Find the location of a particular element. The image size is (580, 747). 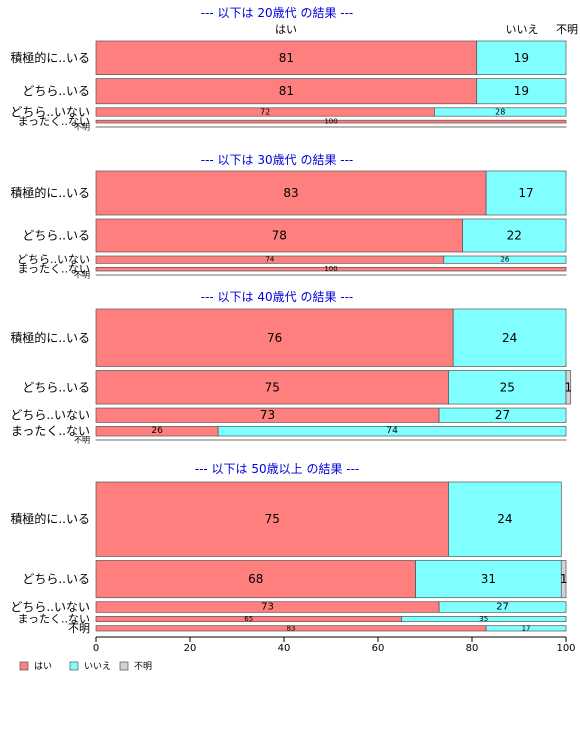

data-label: 28 is located at coordinates (500, 112).